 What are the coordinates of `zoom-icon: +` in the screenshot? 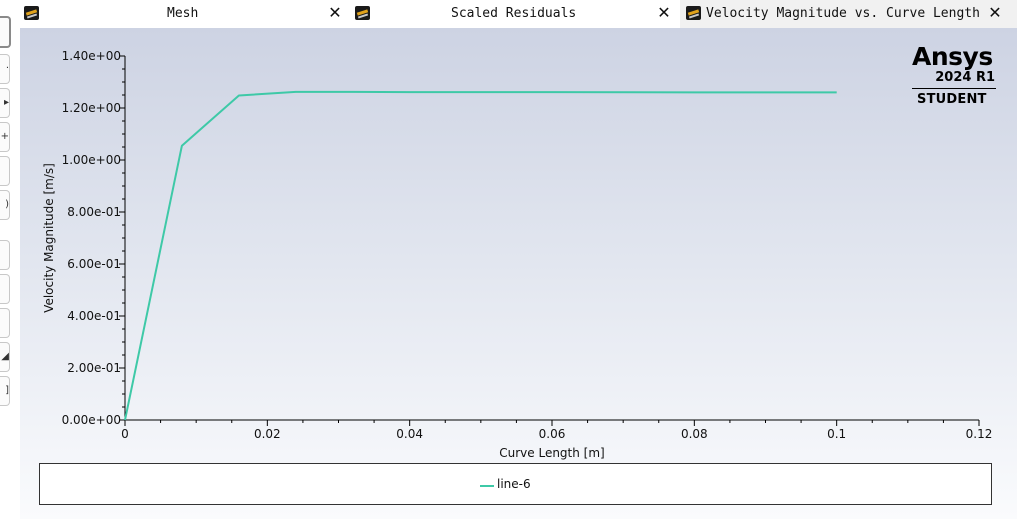 It's located at (5, 137).